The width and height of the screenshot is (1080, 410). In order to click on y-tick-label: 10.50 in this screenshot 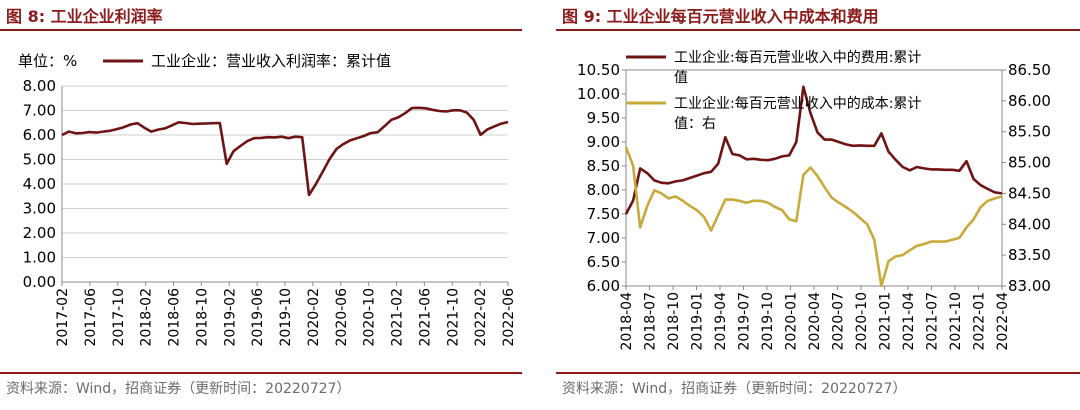, I will do `click(598, 70)`.